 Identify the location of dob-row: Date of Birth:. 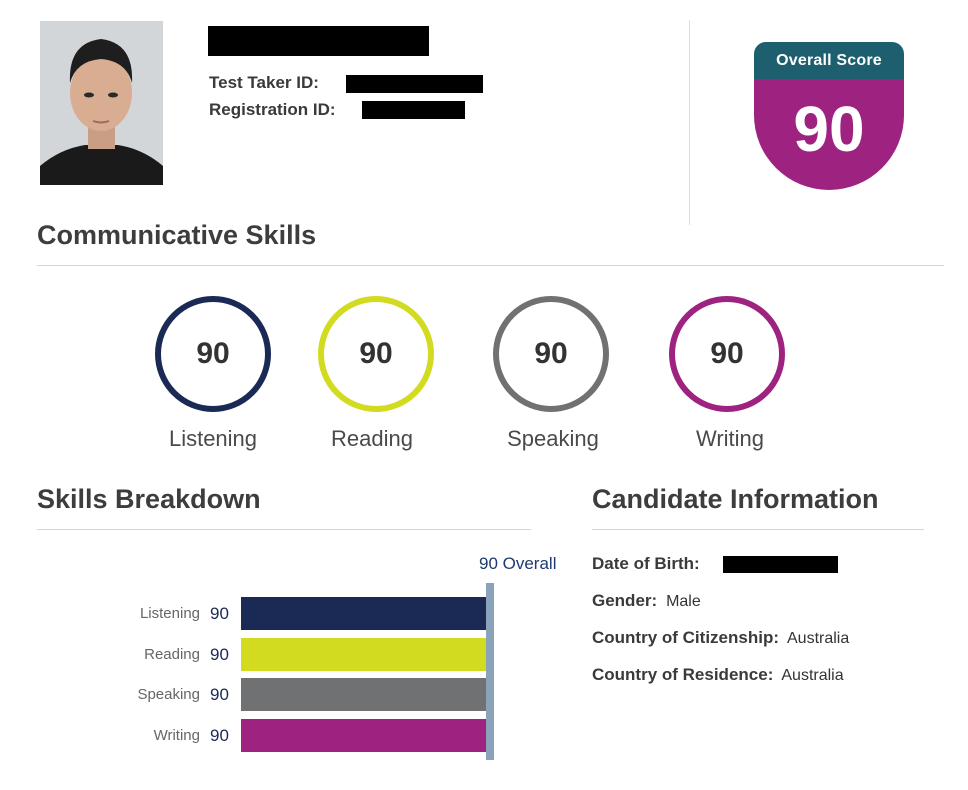
(646, 564).